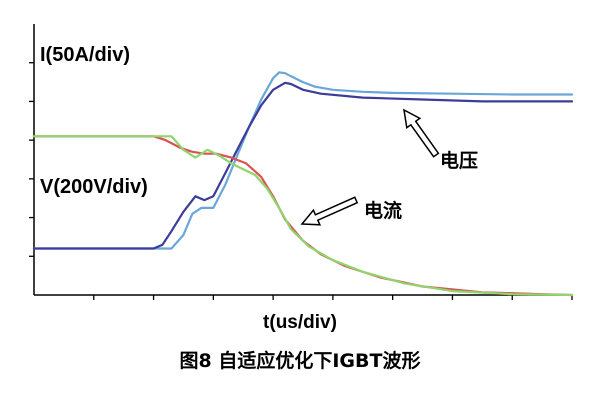  What do you see at coordinates (421, 133) in the screenshot?
I see `annotation-arrow-voltage` at bounding box center [421, 133].